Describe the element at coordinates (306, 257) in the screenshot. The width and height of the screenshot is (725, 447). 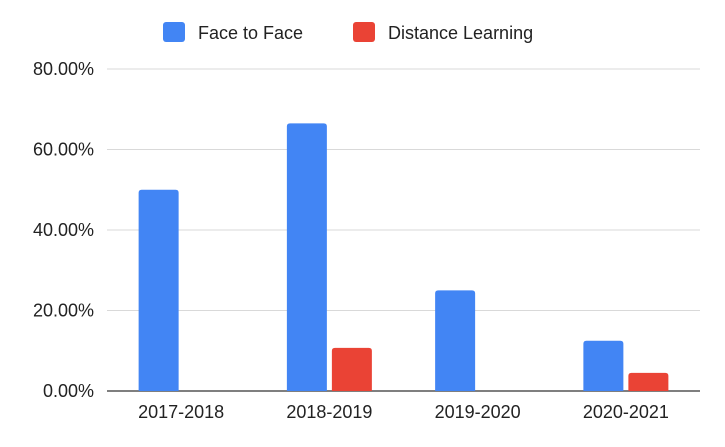
I see `bar-face-to-face-2018-2019` at that location.